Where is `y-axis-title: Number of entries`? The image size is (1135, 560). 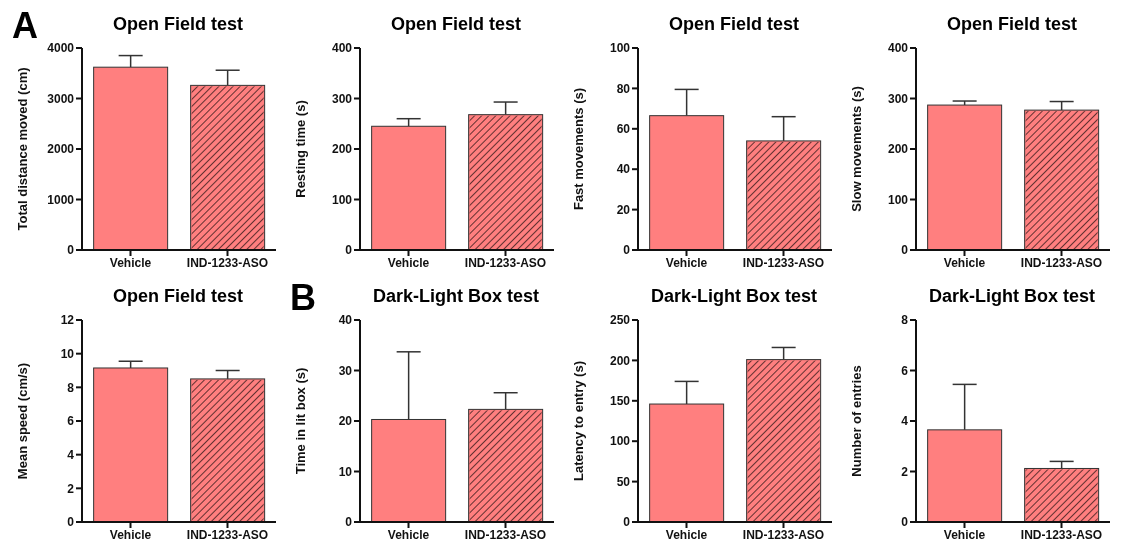
y-axis-title: Number of entries is located at coordinates (856, 421).